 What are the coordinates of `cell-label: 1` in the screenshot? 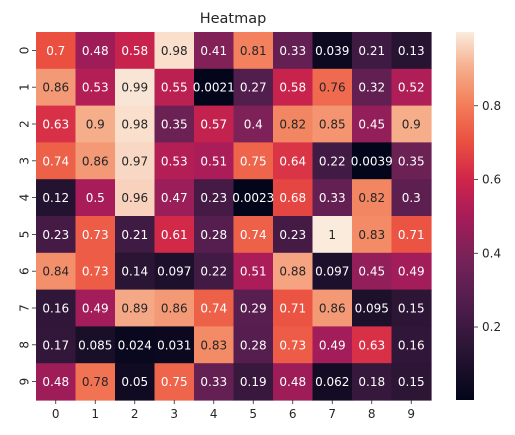 It's located at (332, 235).